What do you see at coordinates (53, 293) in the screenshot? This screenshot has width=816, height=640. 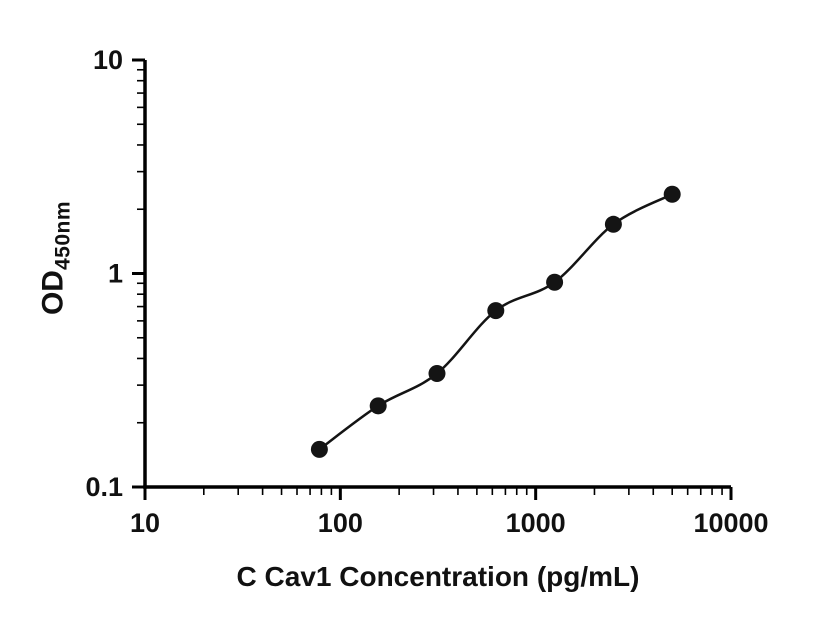 I see `y-axis-label-text: OD` at bounding box center [53, 293].